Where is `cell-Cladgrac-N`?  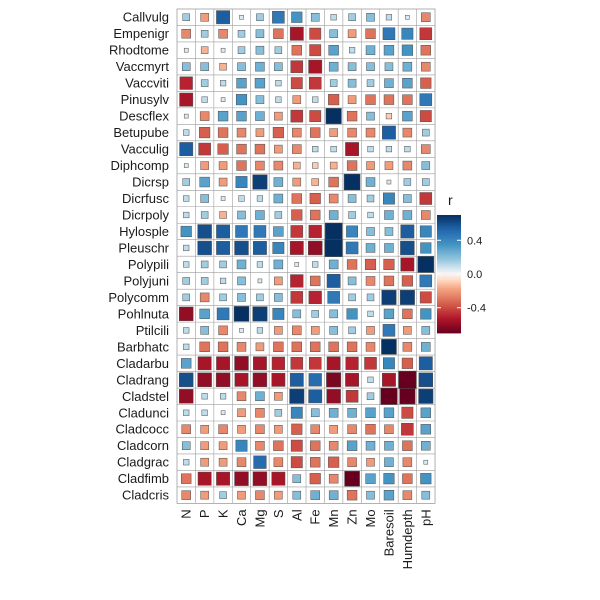 cell-Cladgrac-N is located at coordinates (186, 462).